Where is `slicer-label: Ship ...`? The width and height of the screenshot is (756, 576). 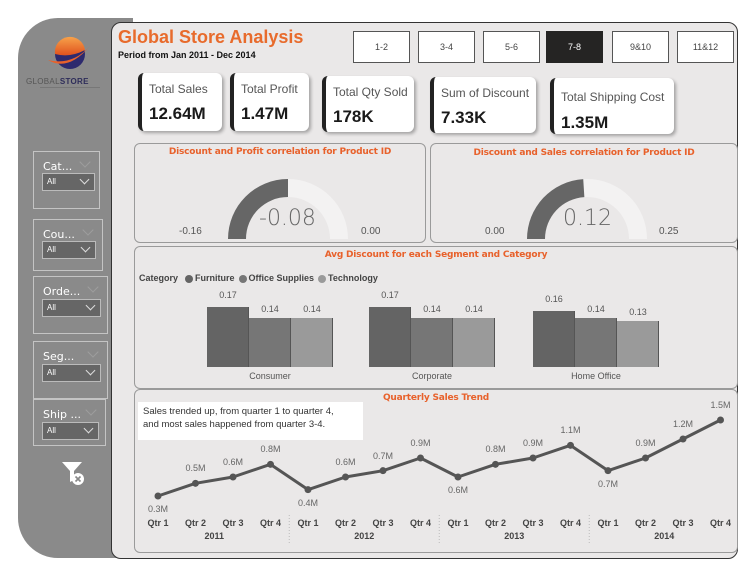 slicer-label: Ship ... is located at coordinates (62, 414).